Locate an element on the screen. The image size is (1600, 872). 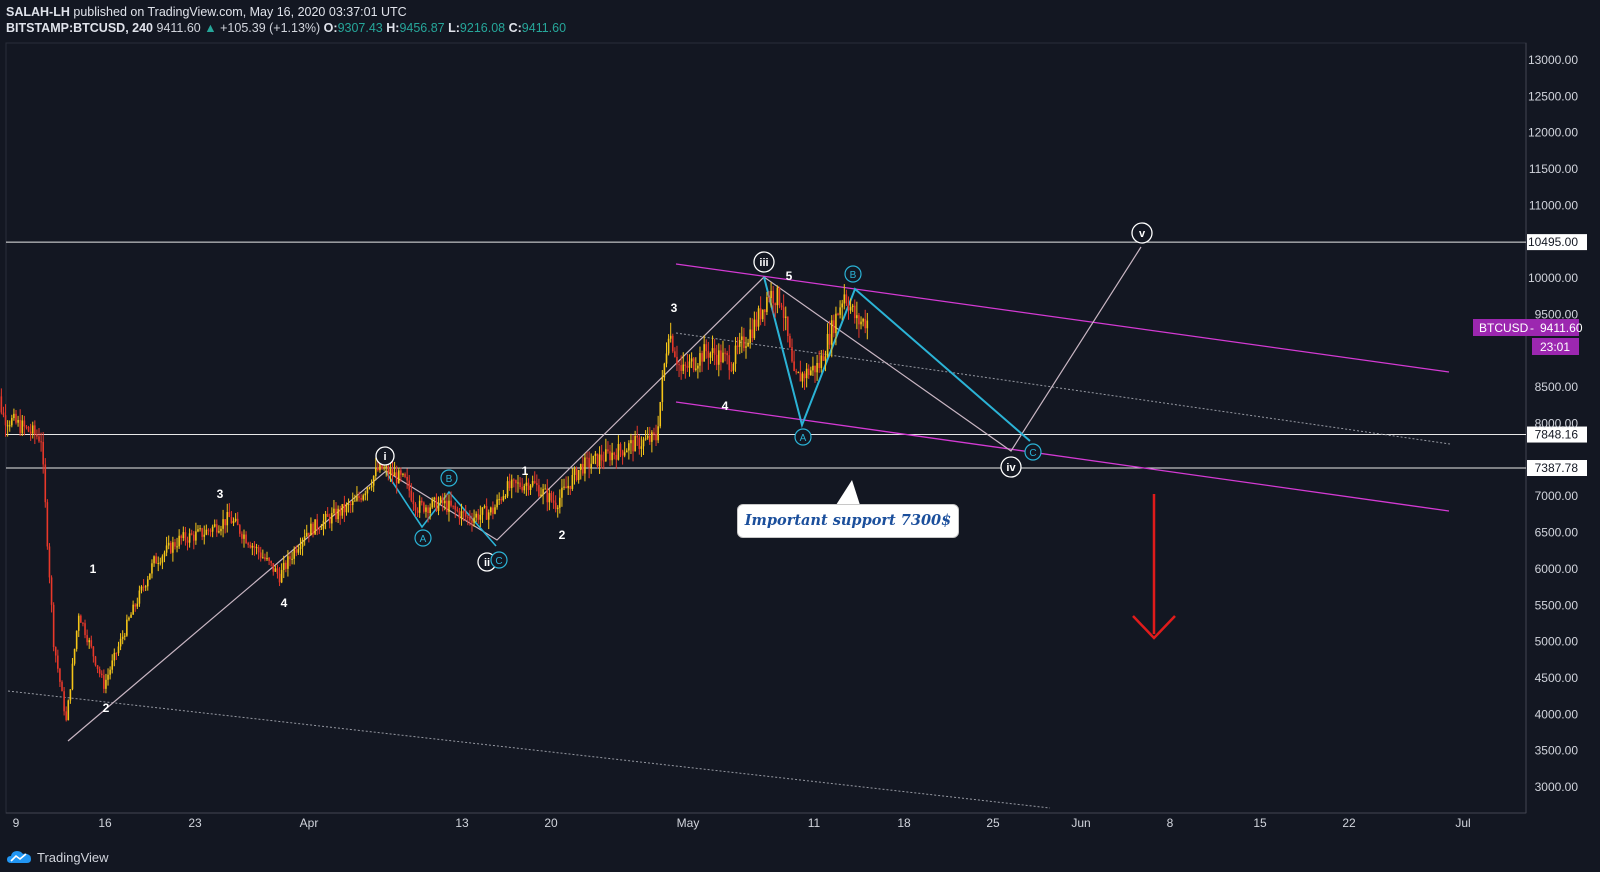
wave-label-2b: 2 is located at coordinates (562, 535).